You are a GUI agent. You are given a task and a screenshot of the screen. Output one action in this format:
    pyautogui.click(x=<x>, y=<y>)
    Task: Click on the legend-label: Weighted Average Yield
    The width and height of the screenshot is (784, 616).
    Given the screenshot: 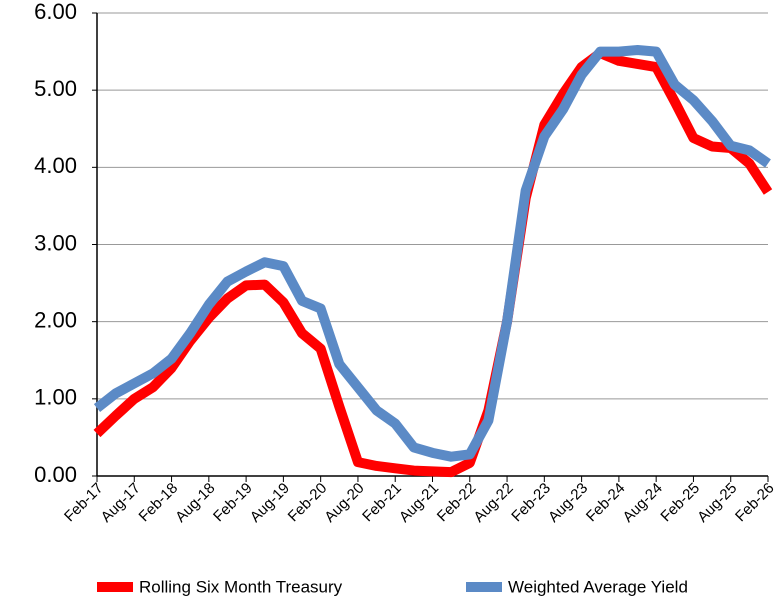 What is the action you would take?
    pyautogui.click(x=598, y=586)
    